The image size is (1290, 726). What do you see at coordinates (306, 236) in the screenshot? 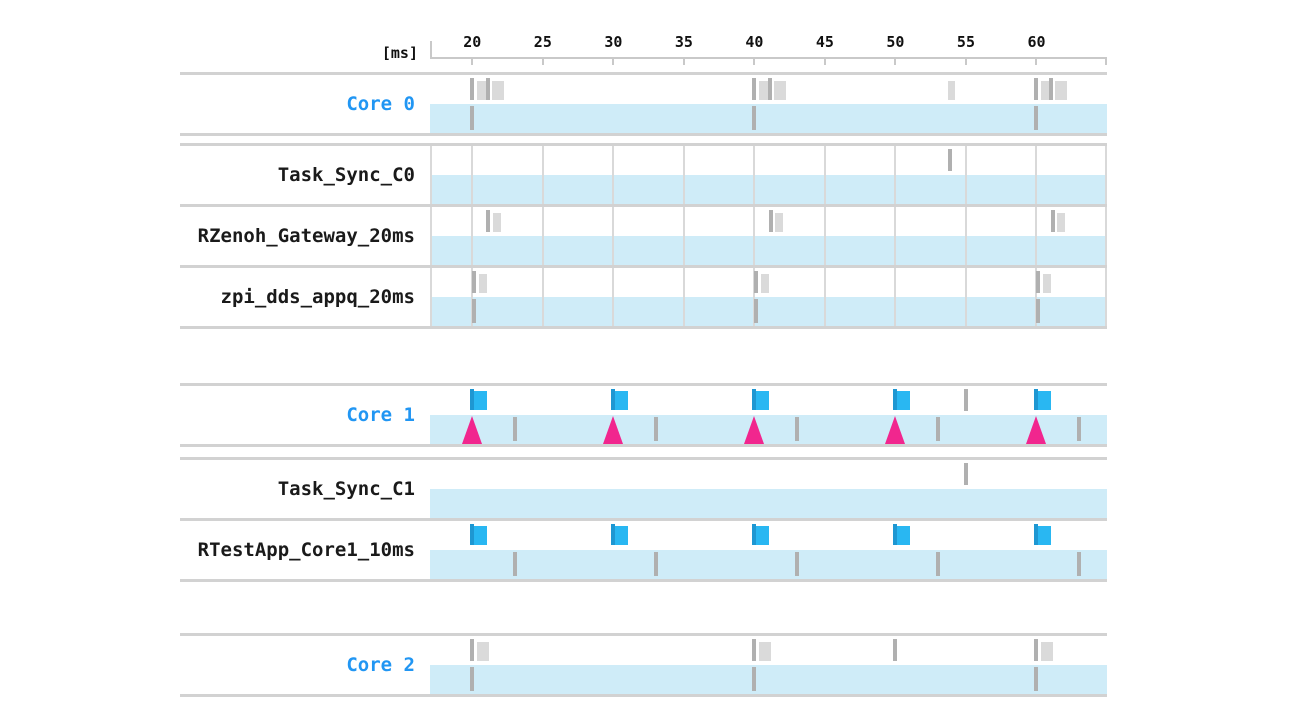
I see `row-label-rzenoh_gateway_20ms: RZenoh_Gateway_20ms` at bounding box center [306, 236].